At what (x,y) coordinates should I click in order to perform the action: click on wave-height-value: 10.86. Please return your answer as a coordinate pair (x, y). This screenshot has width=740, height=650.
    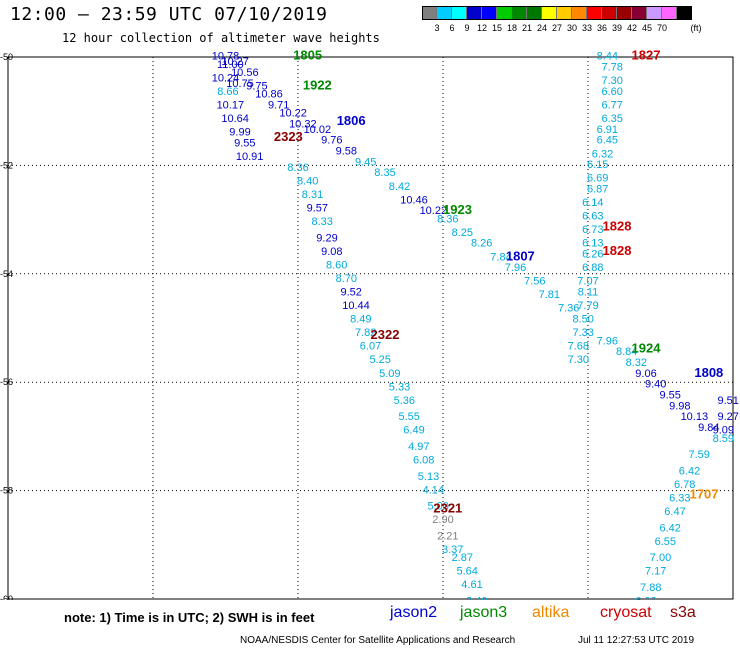
    Looking at the image, I should click on (269, 95).